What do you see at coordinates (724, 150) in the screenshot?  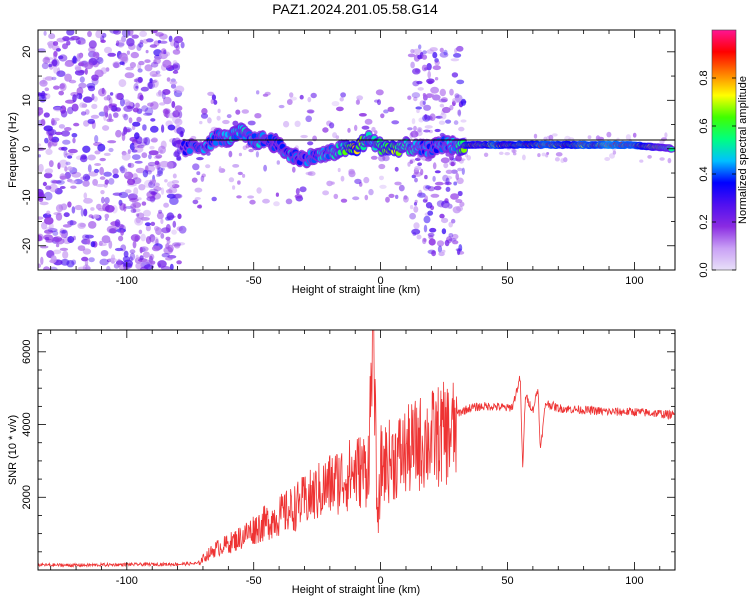 I see `colorbar-frame` at bounding box center [724, 150].